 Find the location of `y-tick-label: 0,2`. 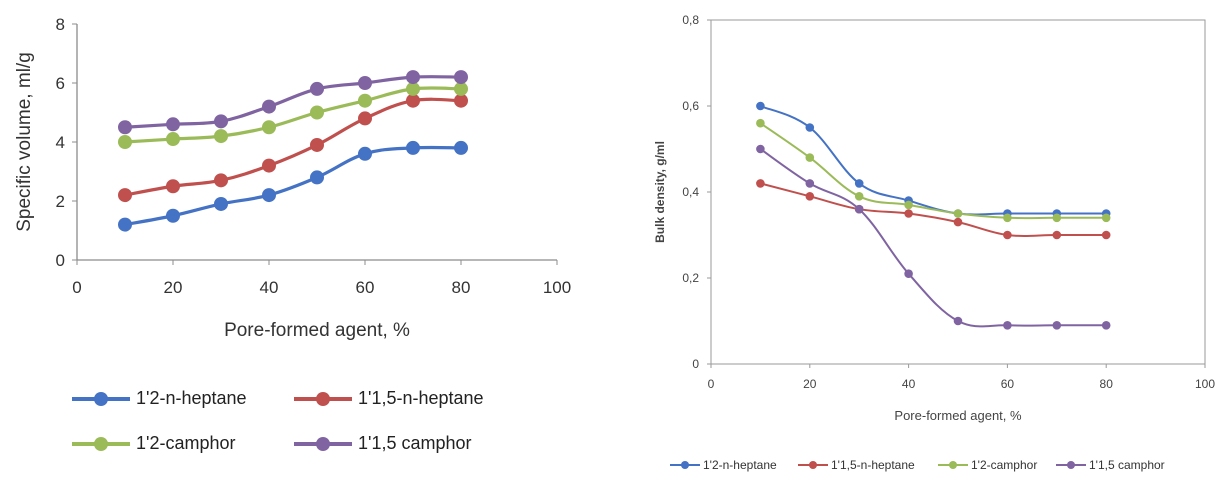

y-tick-label: 0,2 is located at coordinates (690, 278).